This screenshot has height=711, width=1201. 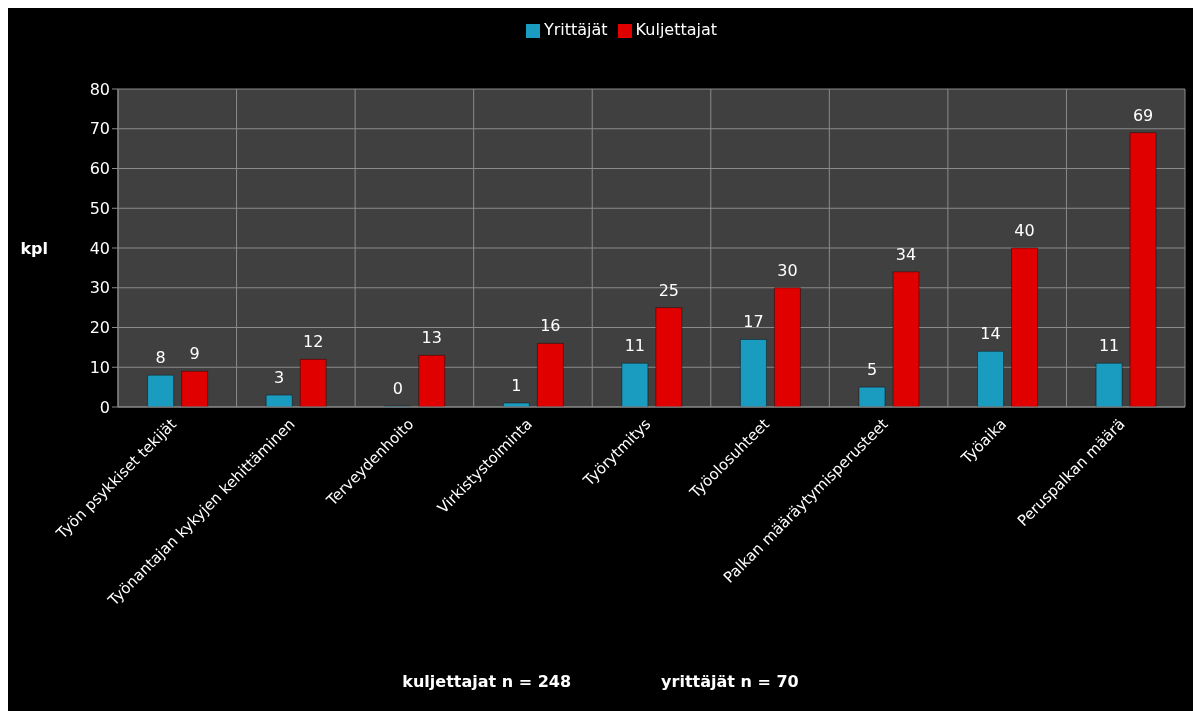 I want to click on data-label: 3, so click(x=279, y=378).